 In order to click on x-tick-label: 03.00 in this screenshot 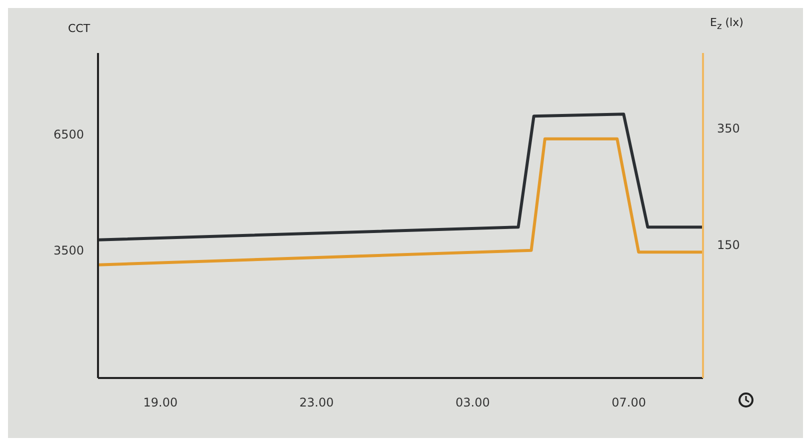, I will do `click(473, 403)`.